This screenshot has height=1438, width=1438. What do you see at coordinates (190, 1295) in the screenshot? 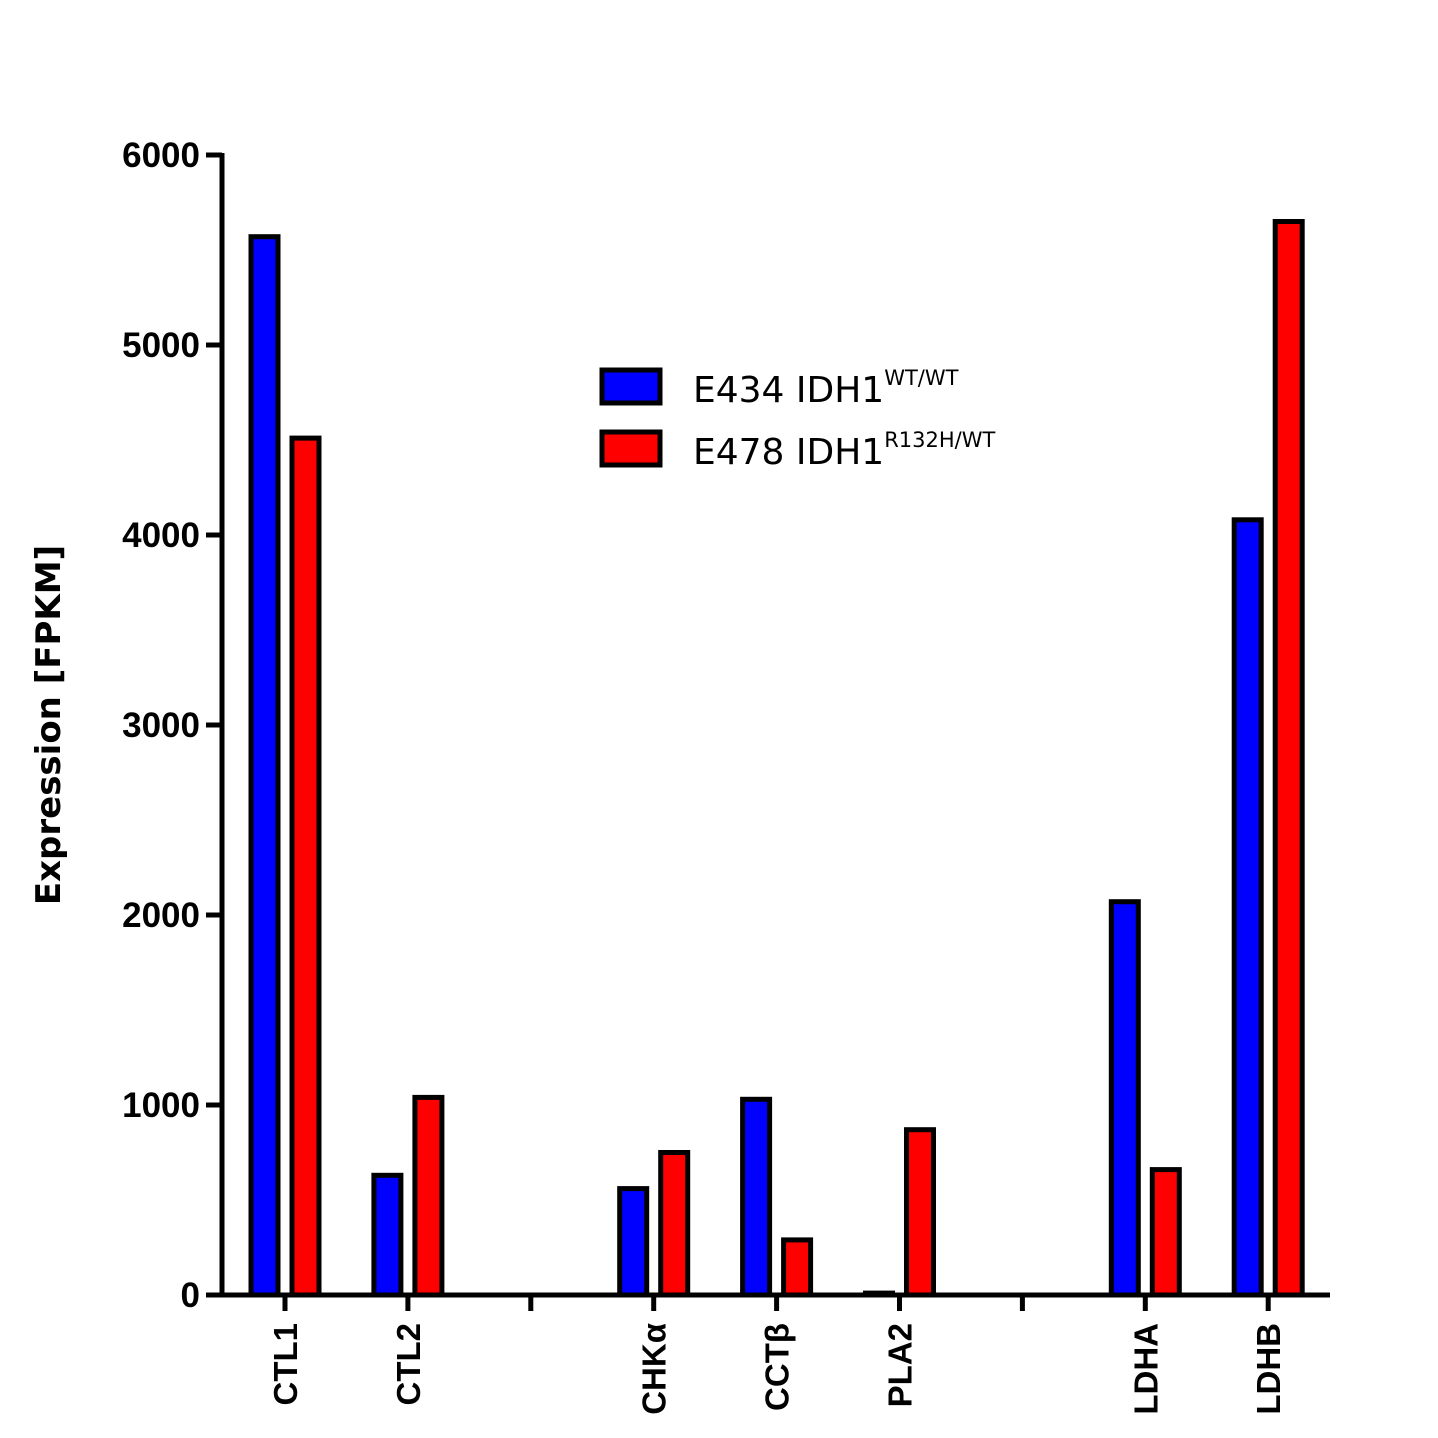
I see `y-tick-label-0: 0` at bounding box center [190, 1295].